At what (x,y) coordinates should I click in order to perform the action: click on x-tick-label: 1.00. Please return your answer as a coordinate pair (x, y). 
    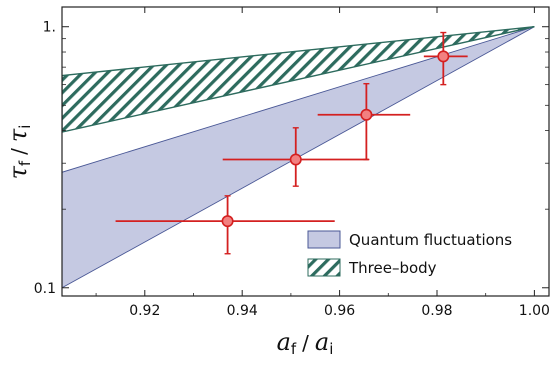
    Looking at the image, I should click on (534, 311).